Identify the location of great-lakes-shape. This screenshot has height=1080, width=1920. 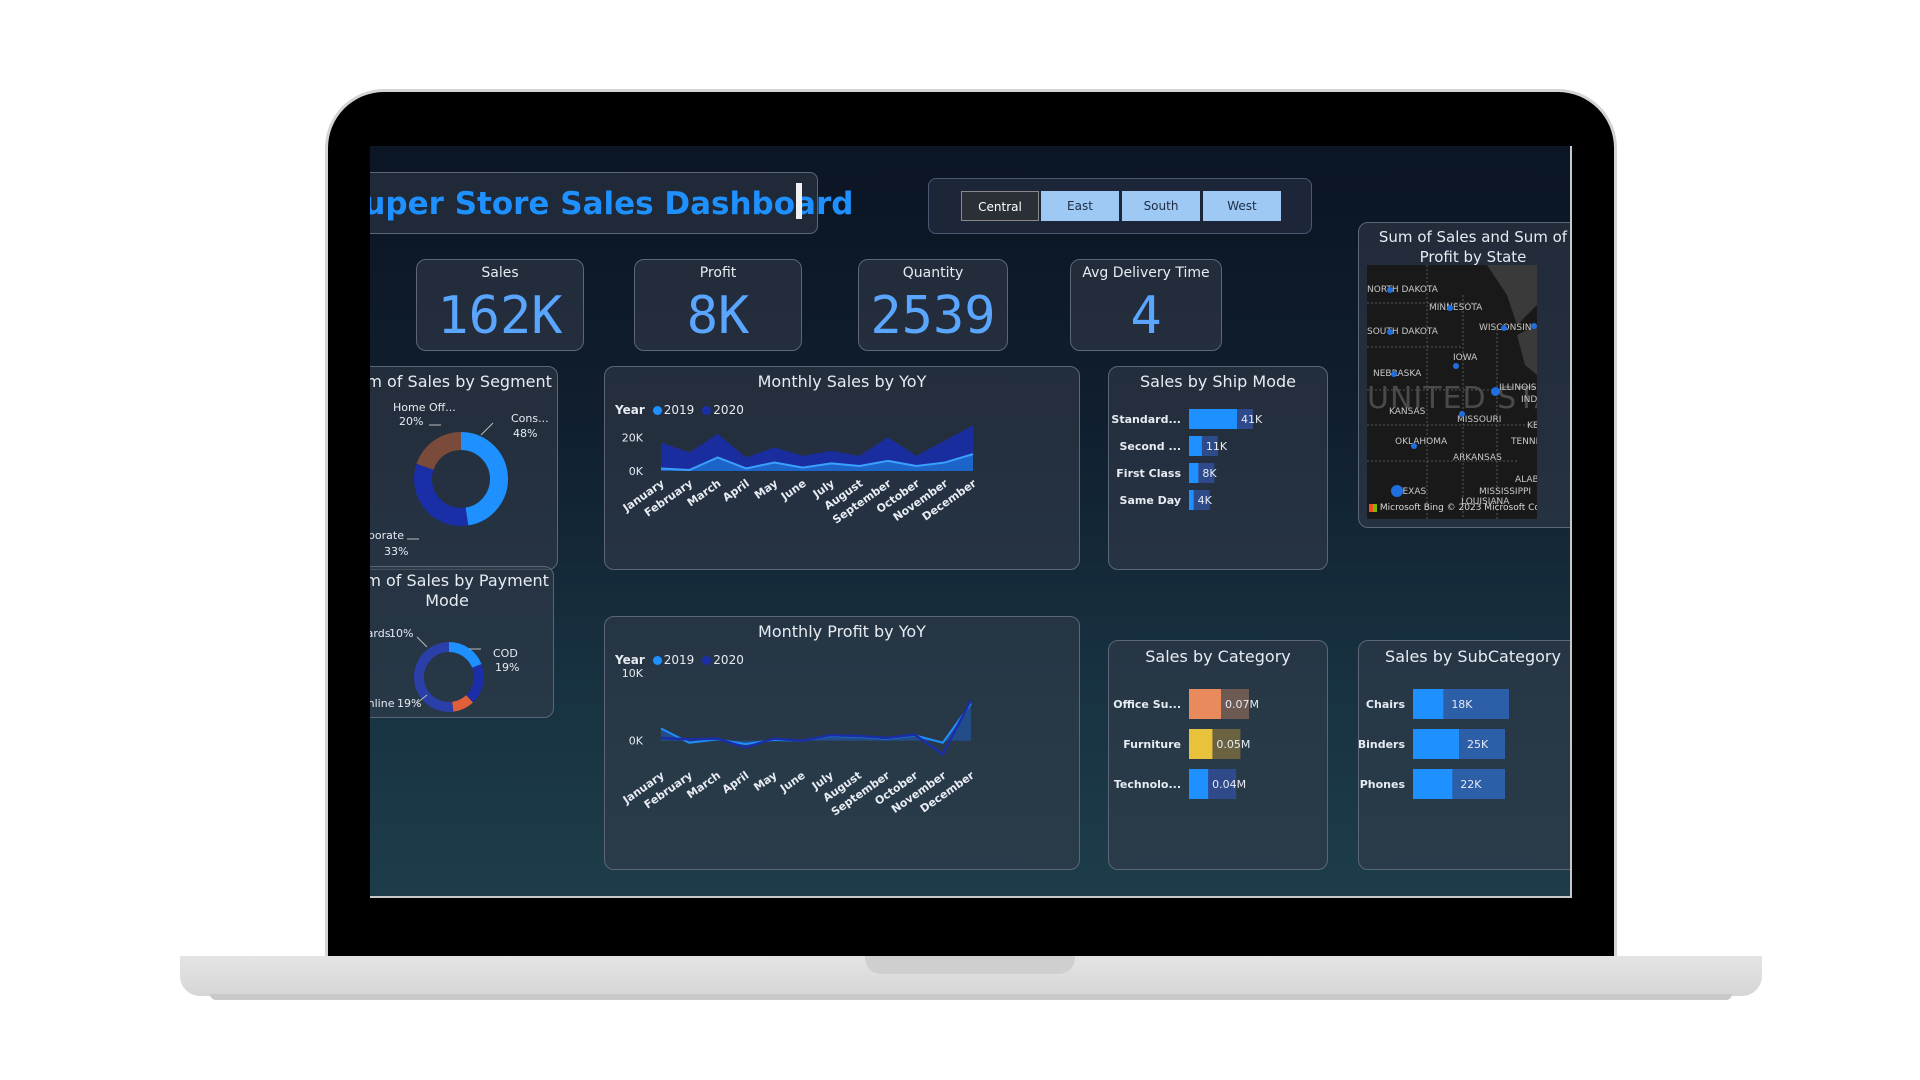
(1512, 295).